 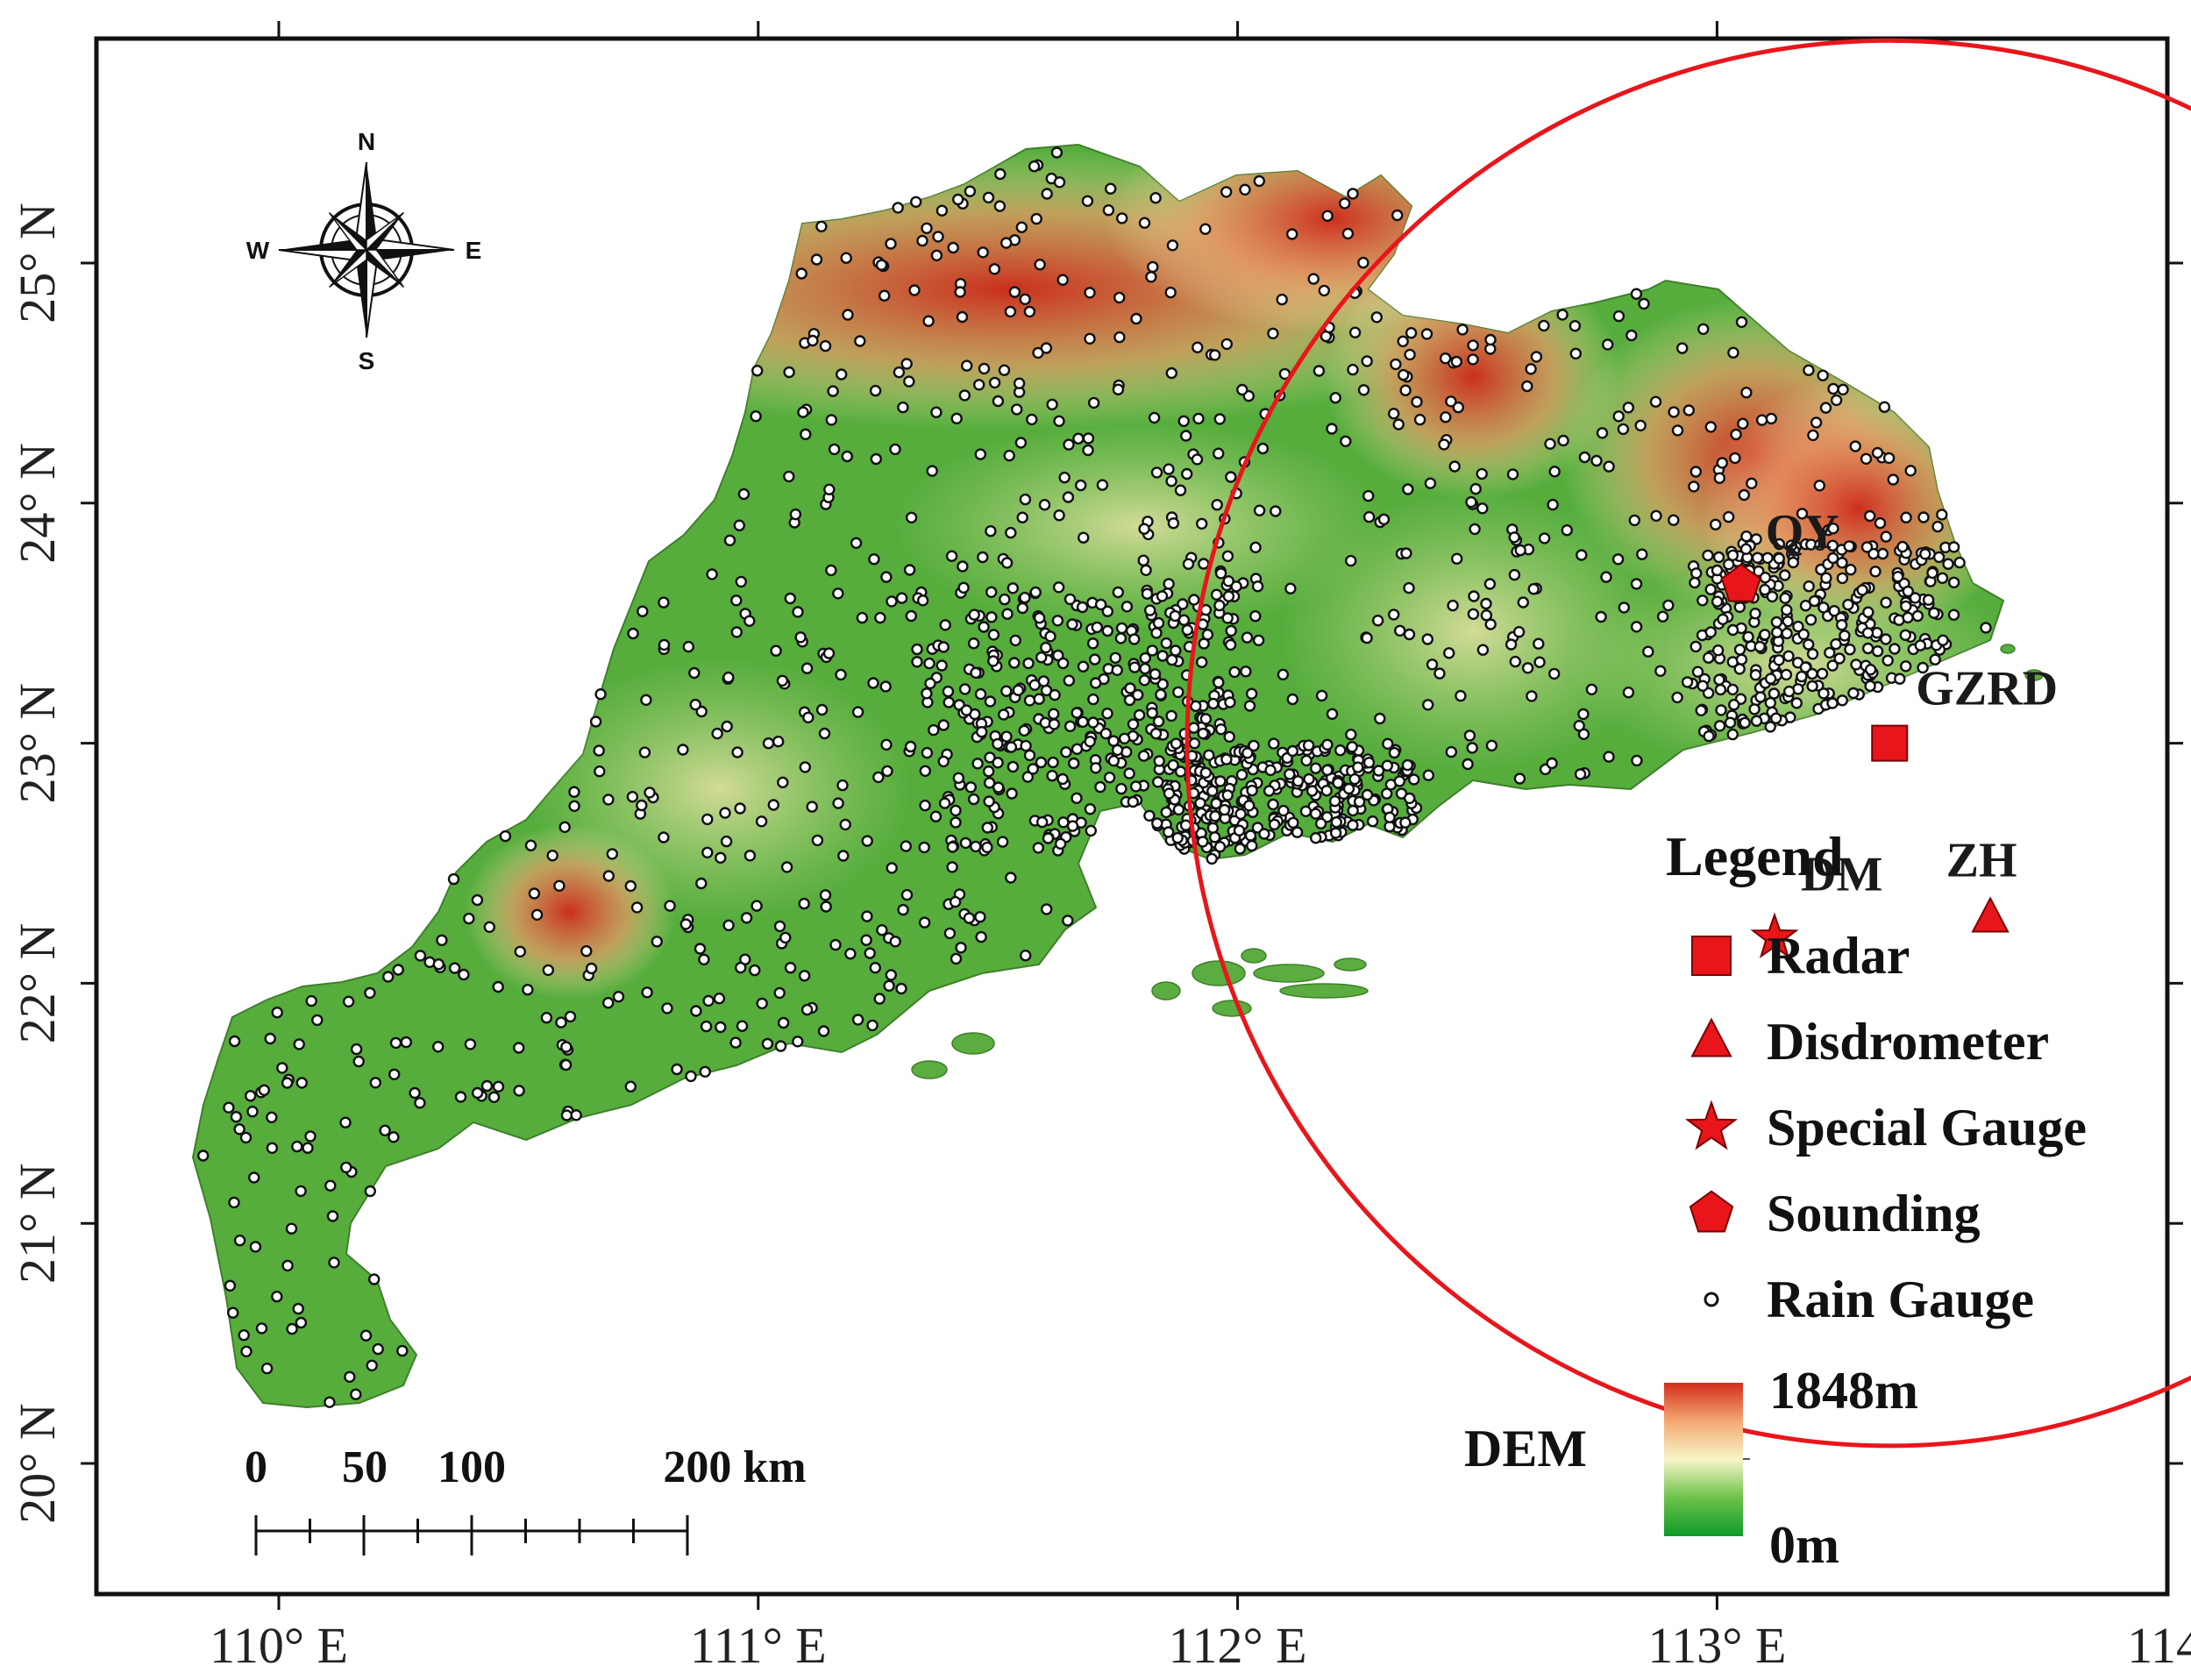 What do you see at coordinates (37, 983) in the screenshot?
I see `lat-tick-label: 22° N` at bounding box center [37, 983].